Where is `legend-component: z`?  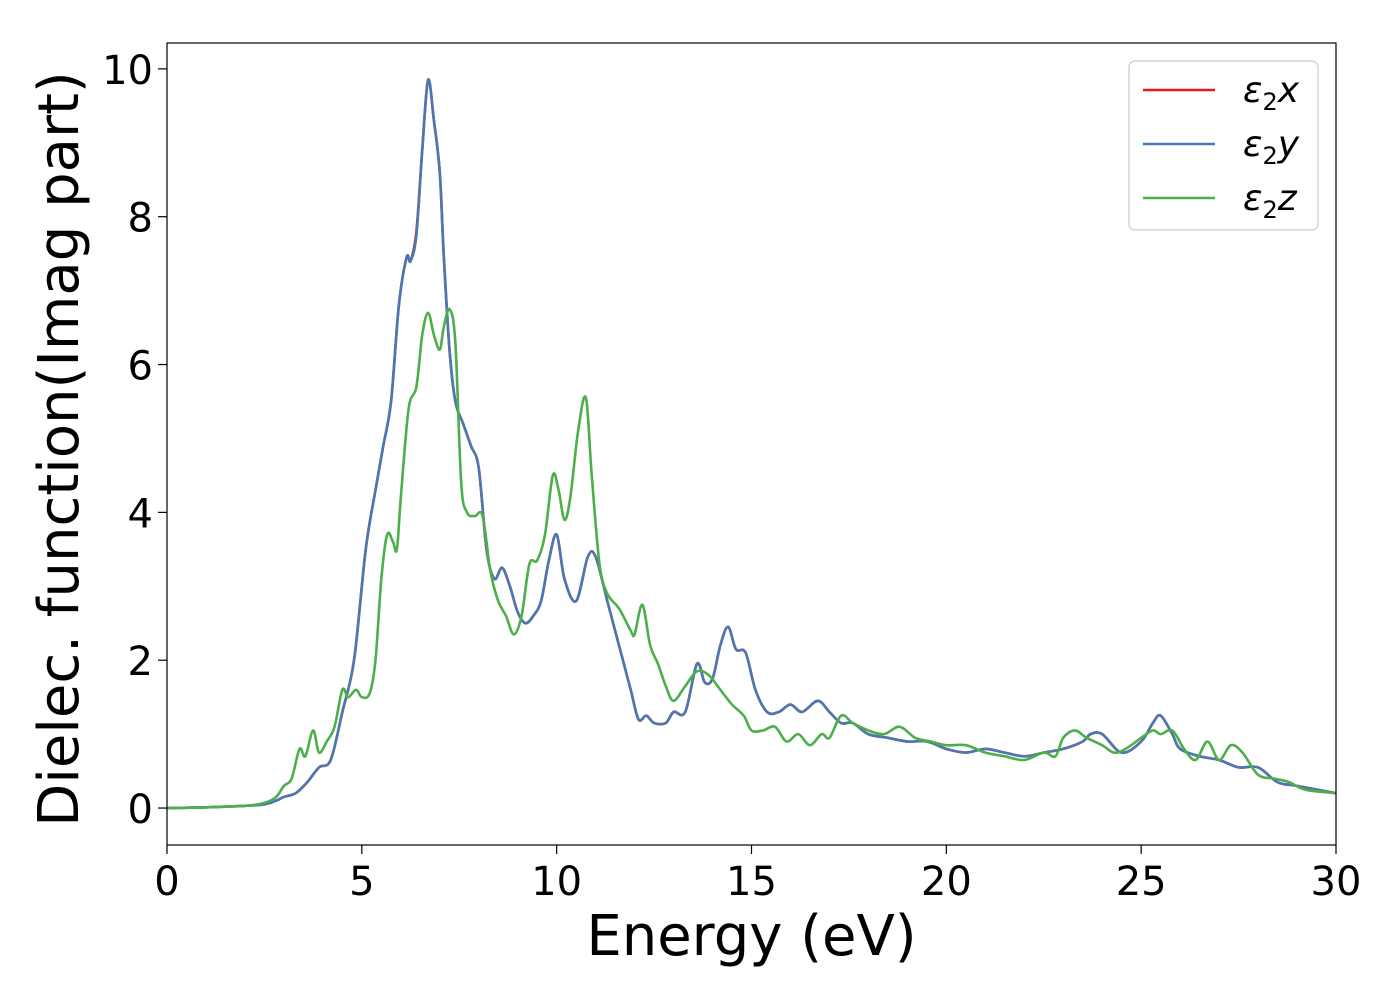
legend-component: z is located at coordinates (1287, 198).